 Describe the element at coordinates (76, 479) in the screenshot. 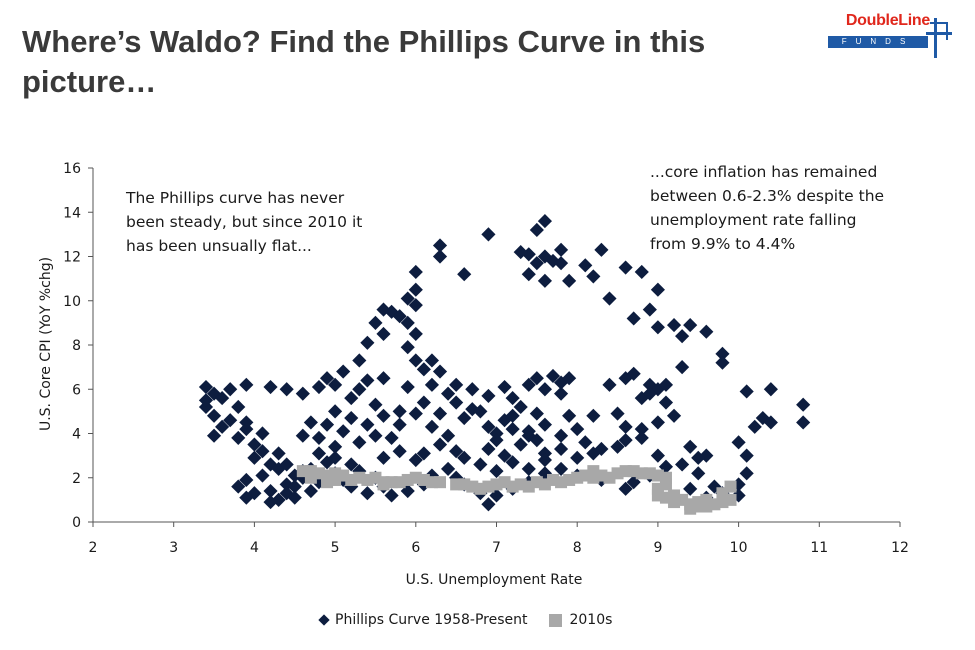

I see `y-tick-label: 2` at that location.